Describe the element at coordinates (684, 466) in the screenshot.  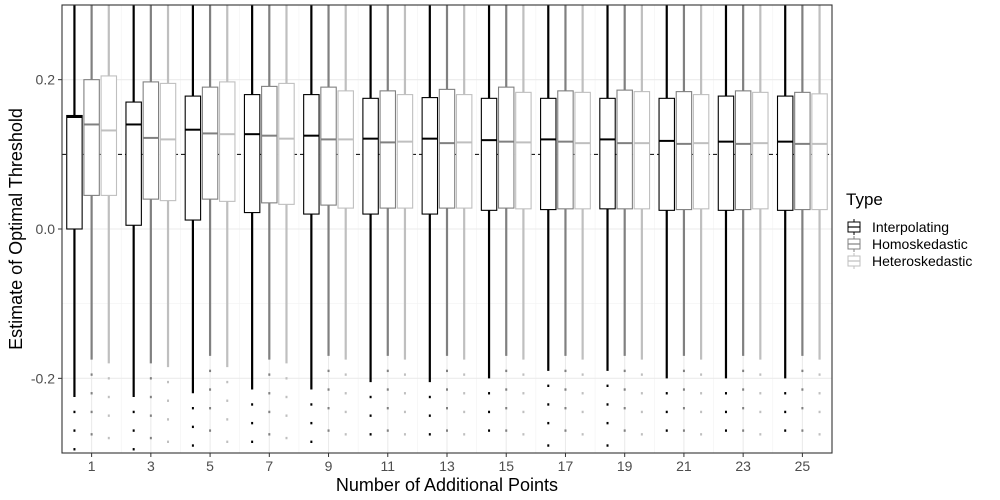
I see `x-tick-label: 21` at that location.